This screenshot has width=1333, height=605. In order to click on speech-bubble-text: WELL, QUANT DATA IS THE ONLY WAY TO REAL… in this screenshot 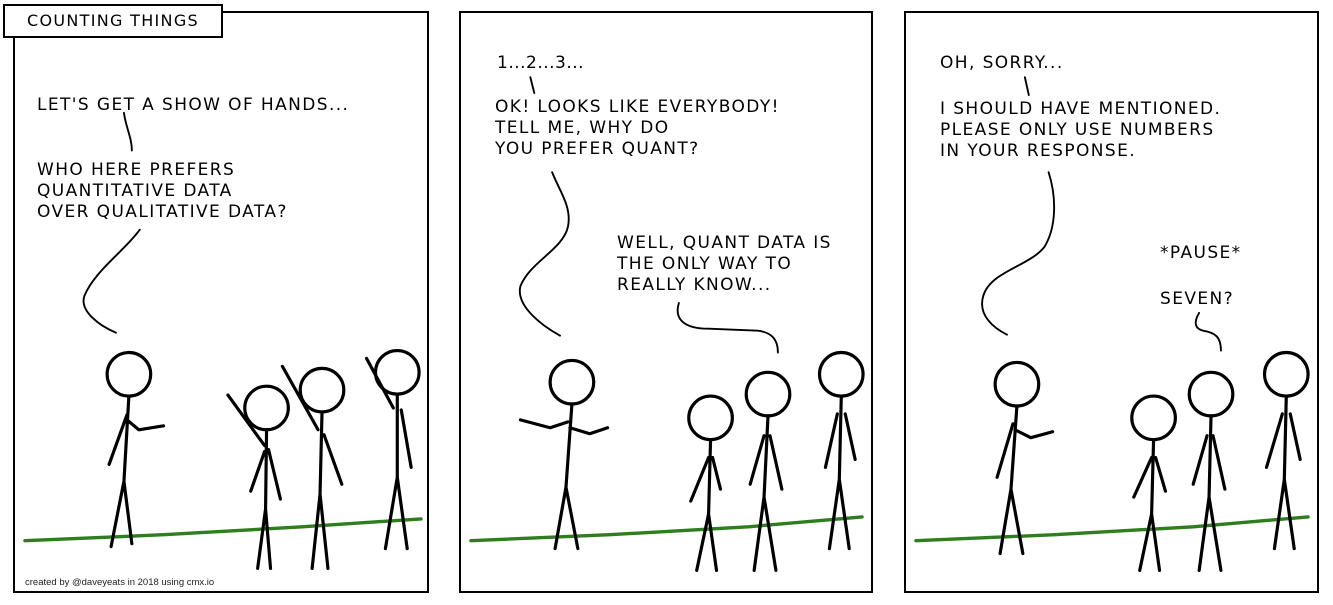, I will do `click(724, 264)`.